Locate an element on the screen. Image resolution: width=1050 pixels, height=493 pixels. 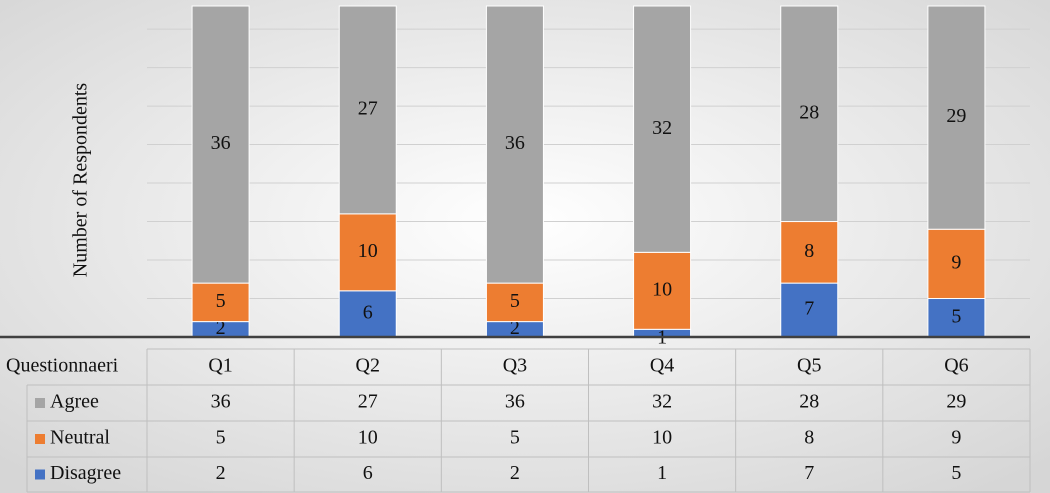
table-header: Questionnaeri is located at coordinates (62, 366).